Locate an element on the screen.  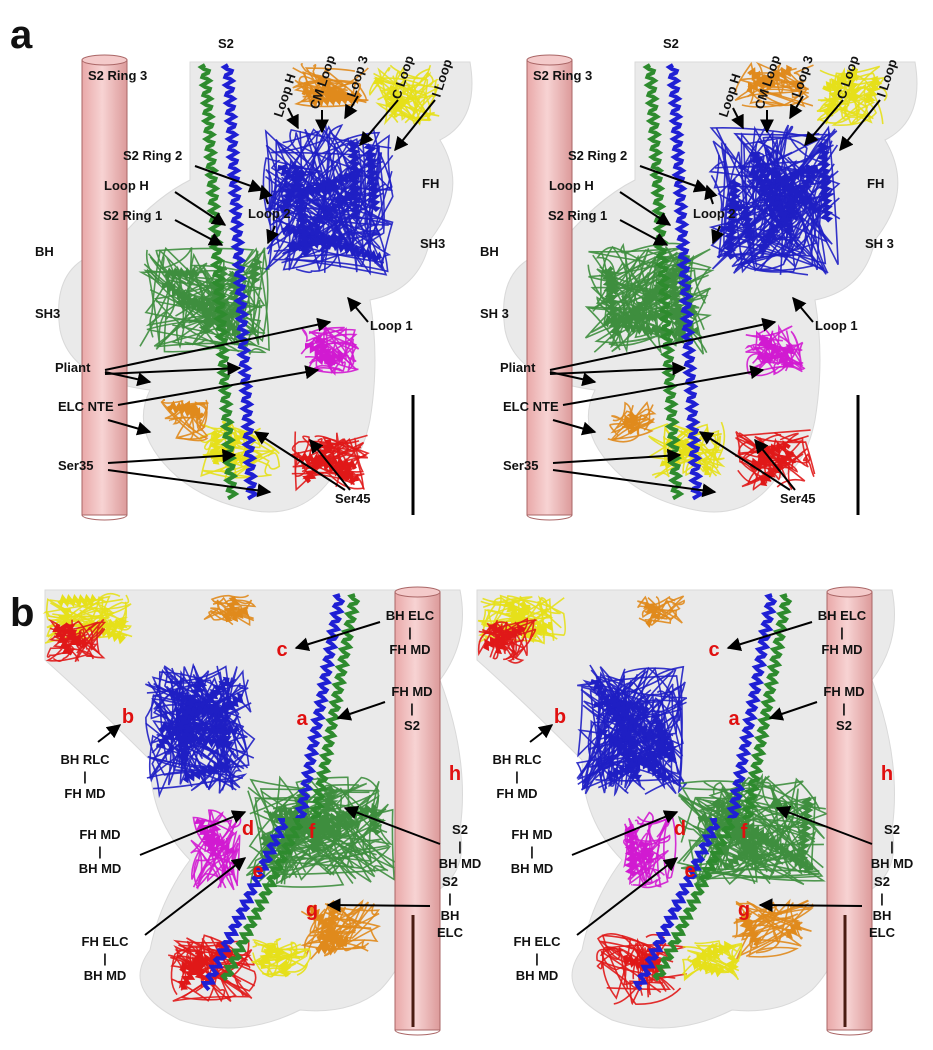
label: FH is located at coordinates (875, 183).